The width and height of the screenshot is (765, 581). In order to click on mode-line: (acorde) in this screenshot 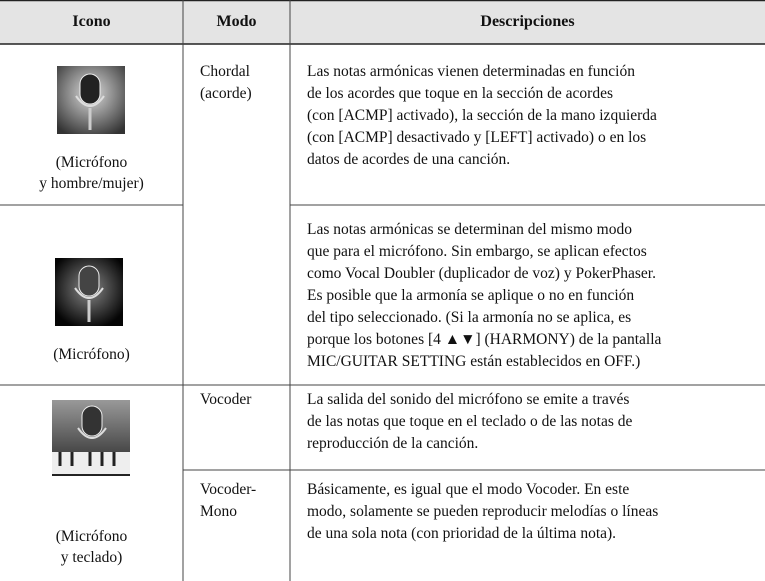, I will do `click(226, 93)`.